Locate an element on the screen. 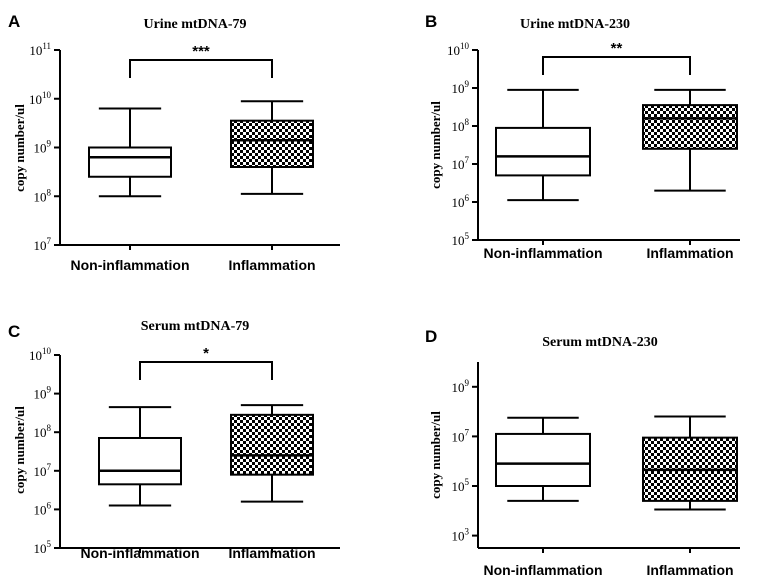 This screenshot has height=588, width=778. chart-title: Serum mtDNA-230 is located at coordinates (599, 342).